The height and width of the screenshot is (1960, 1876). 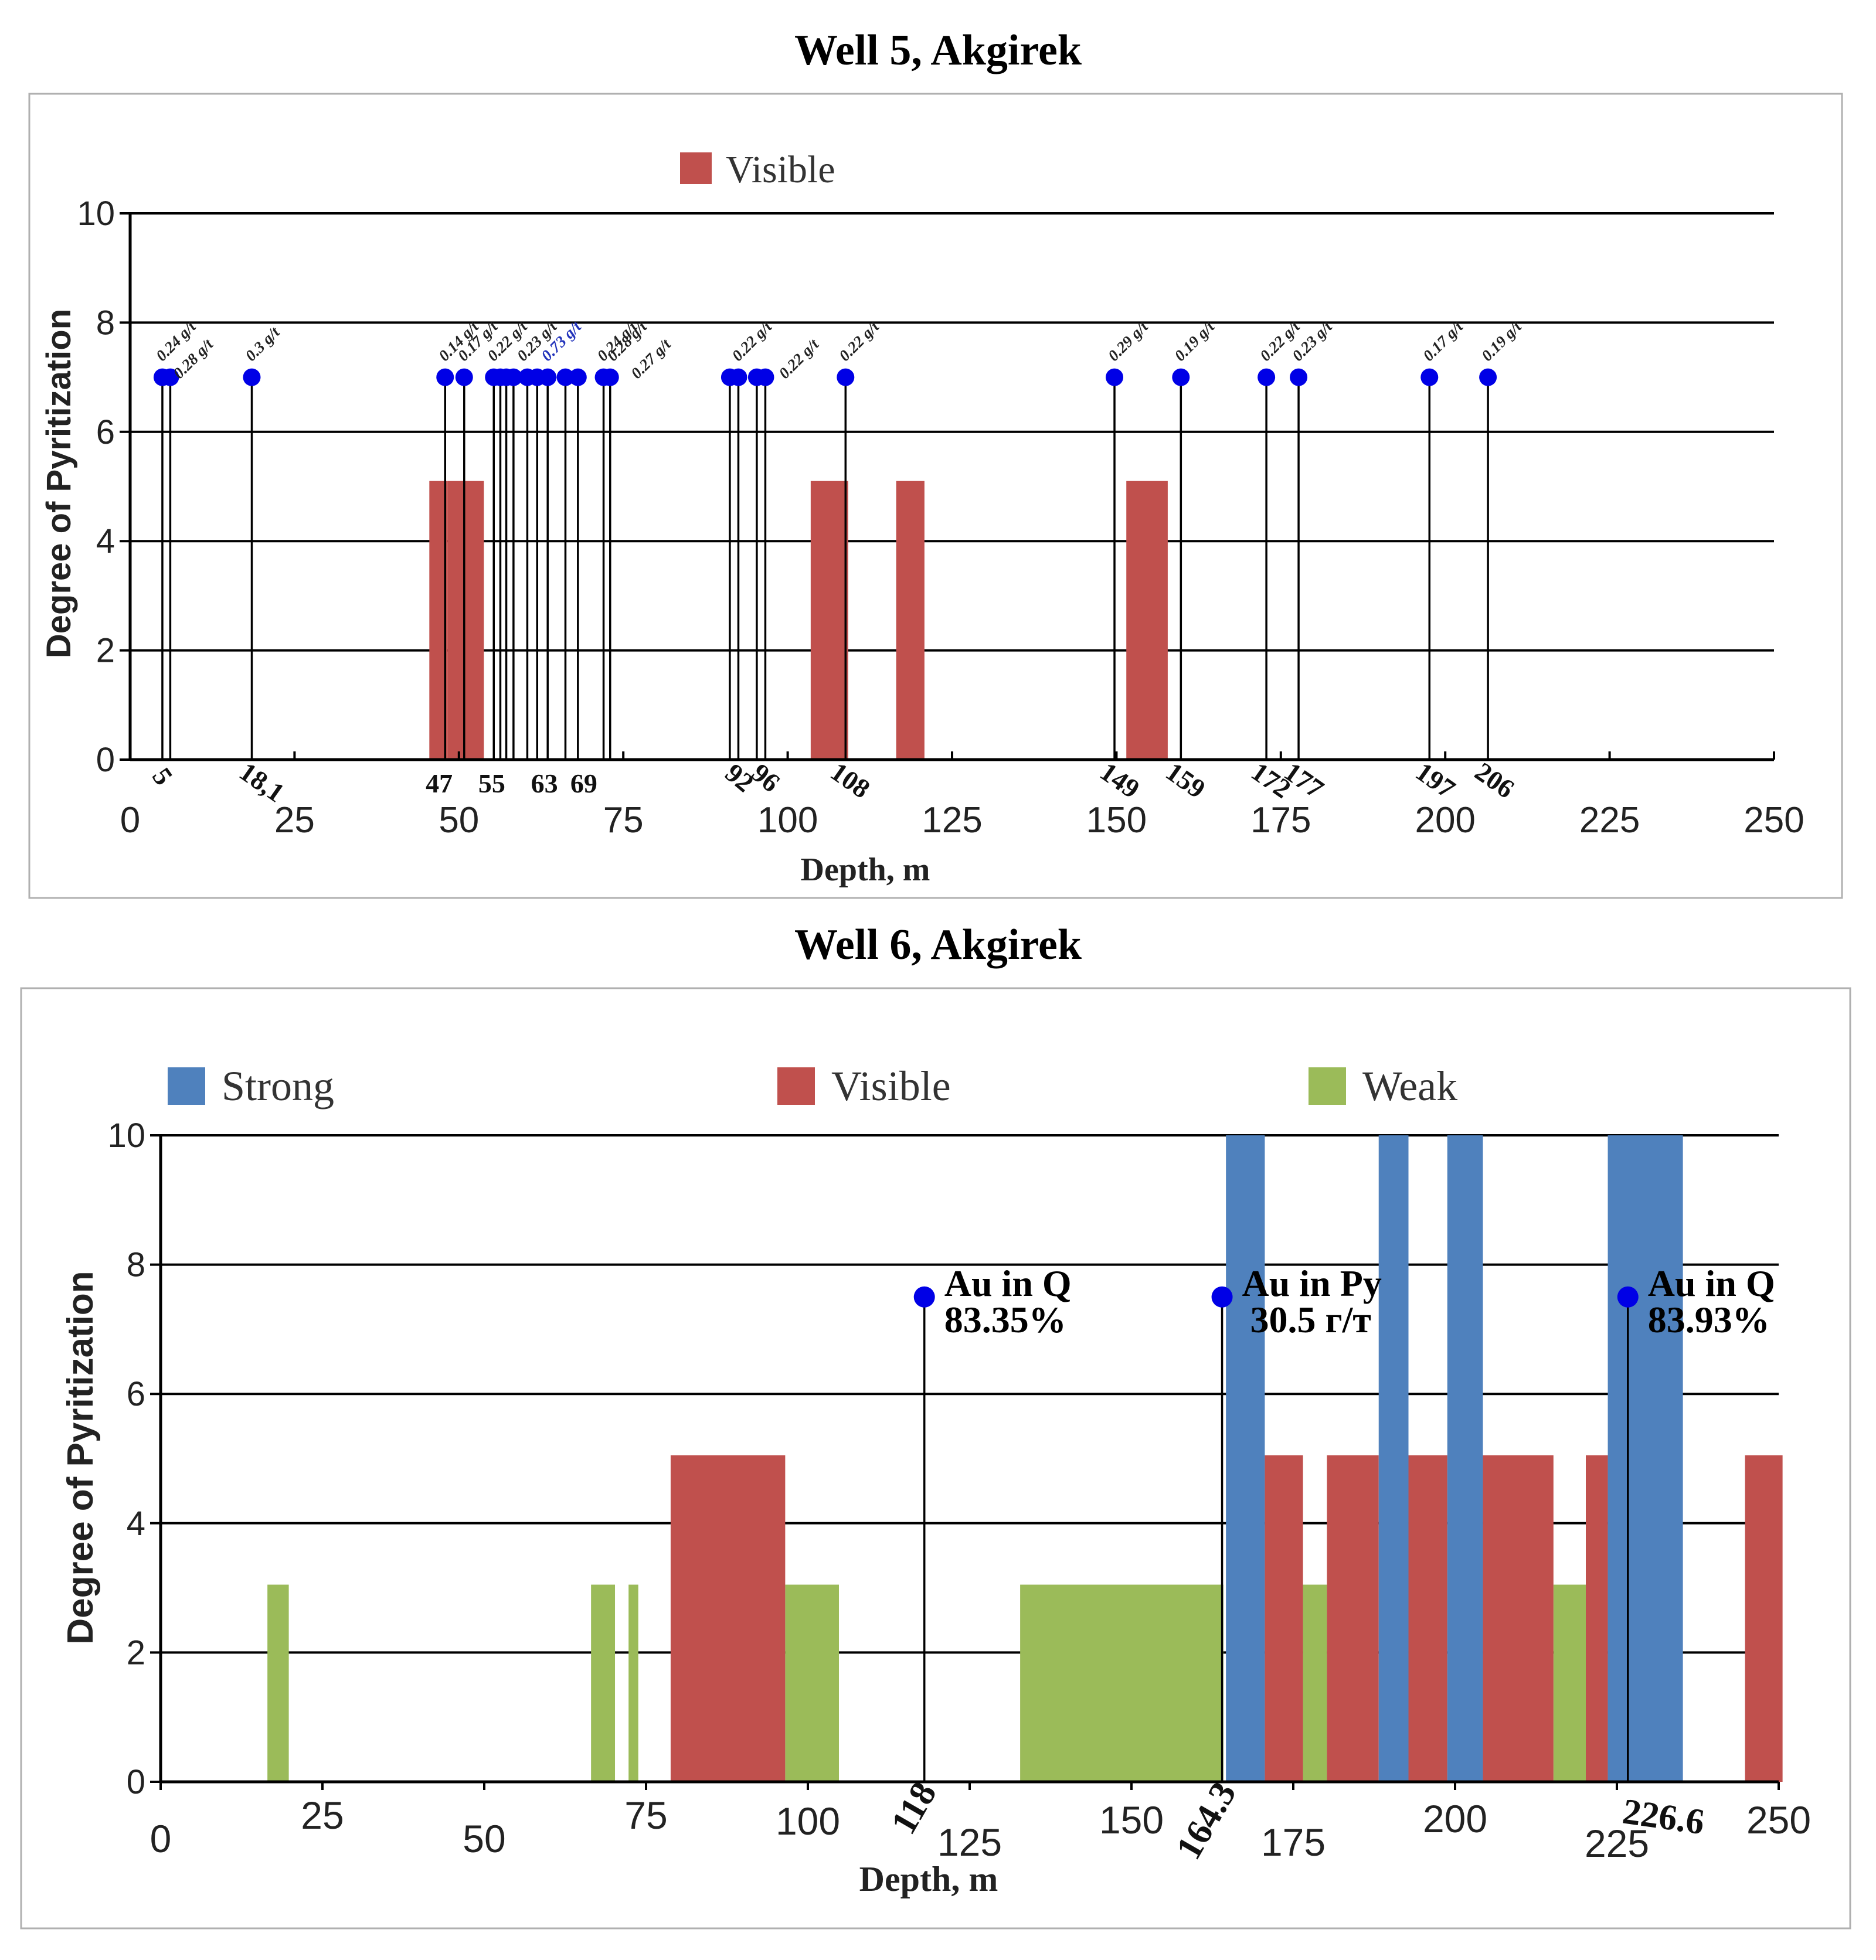 I want to click on depth-label-5: 69, so click(x=583, y=783).